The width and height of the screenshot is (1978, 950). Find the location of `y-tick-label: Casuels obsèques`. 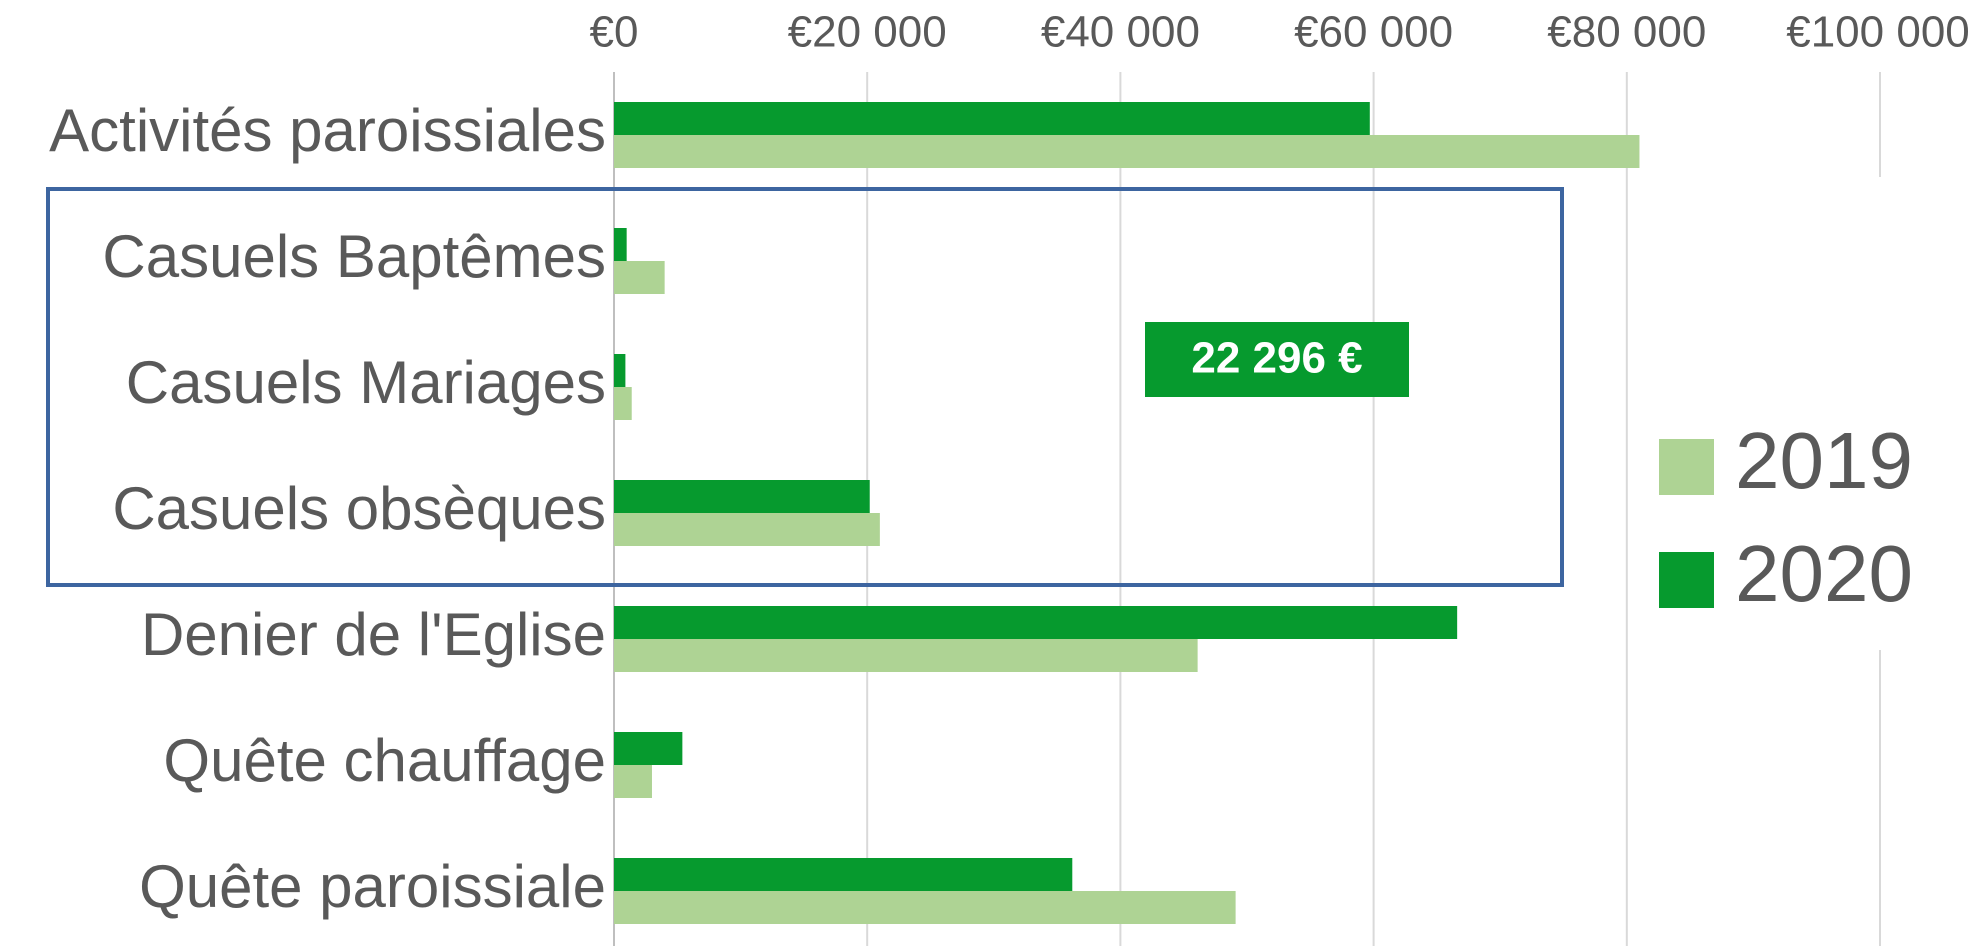

y-tick-label: Casuels obsèques is located at coordinates (359, 508).